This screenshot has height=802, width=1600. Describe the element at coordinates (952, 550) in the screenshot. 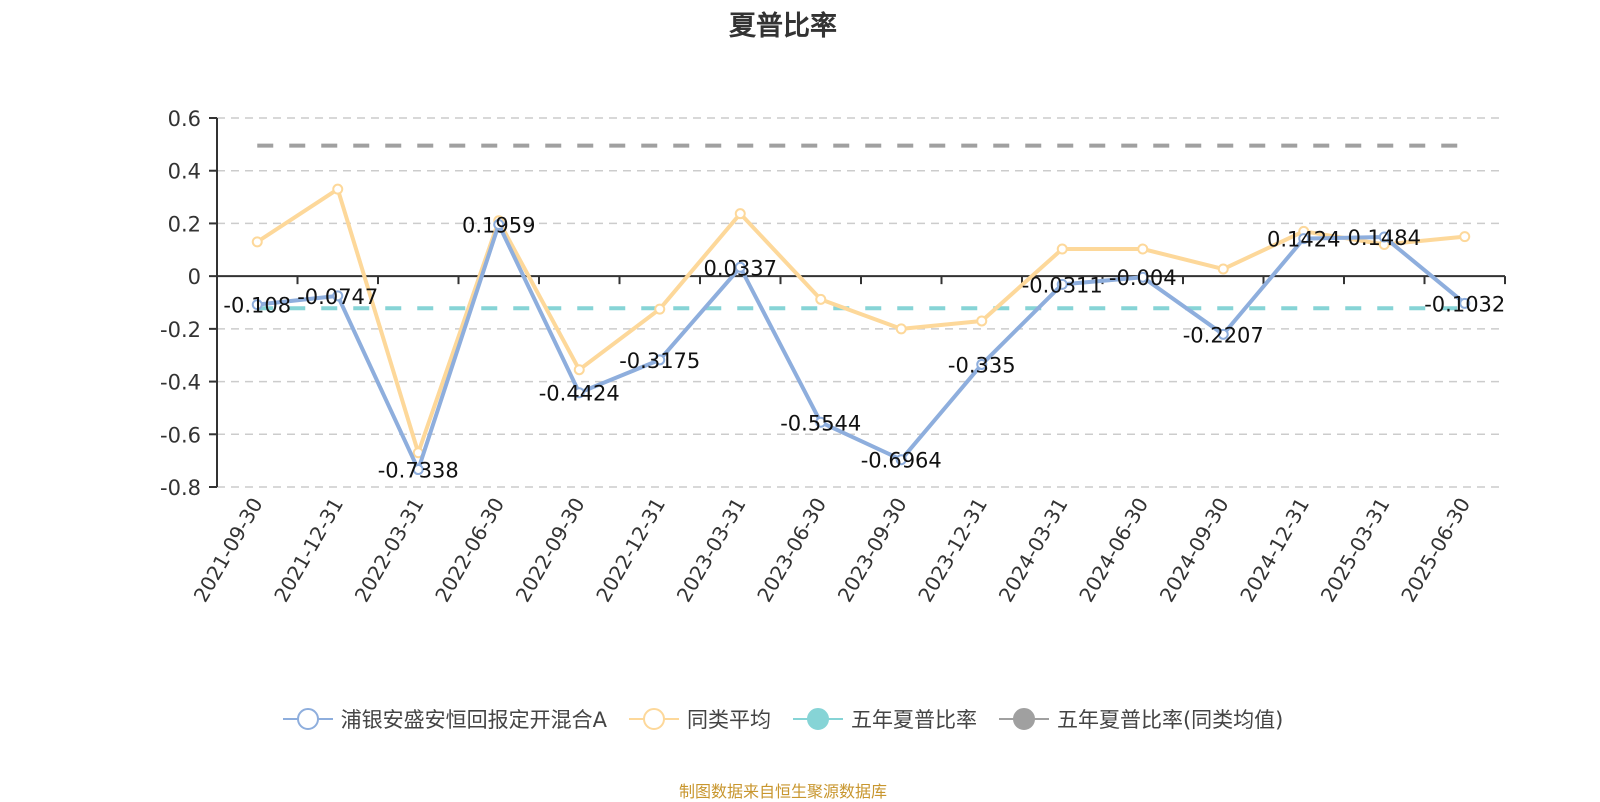

I see `x-tick-label: 2023-12-31` at that location.